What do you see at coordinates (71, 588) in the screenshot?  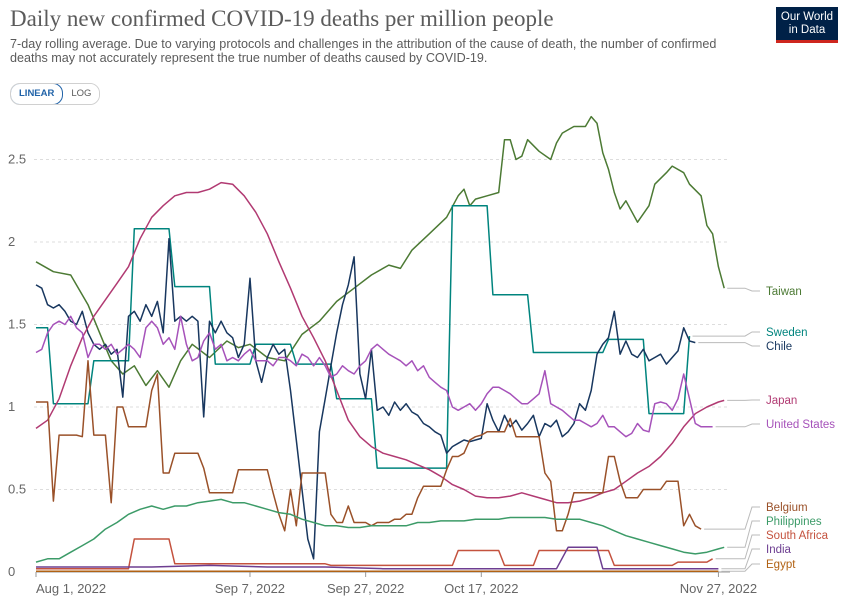 I see `x-tick-label: Aug 1, 2022` at bounding box center [71, 588].